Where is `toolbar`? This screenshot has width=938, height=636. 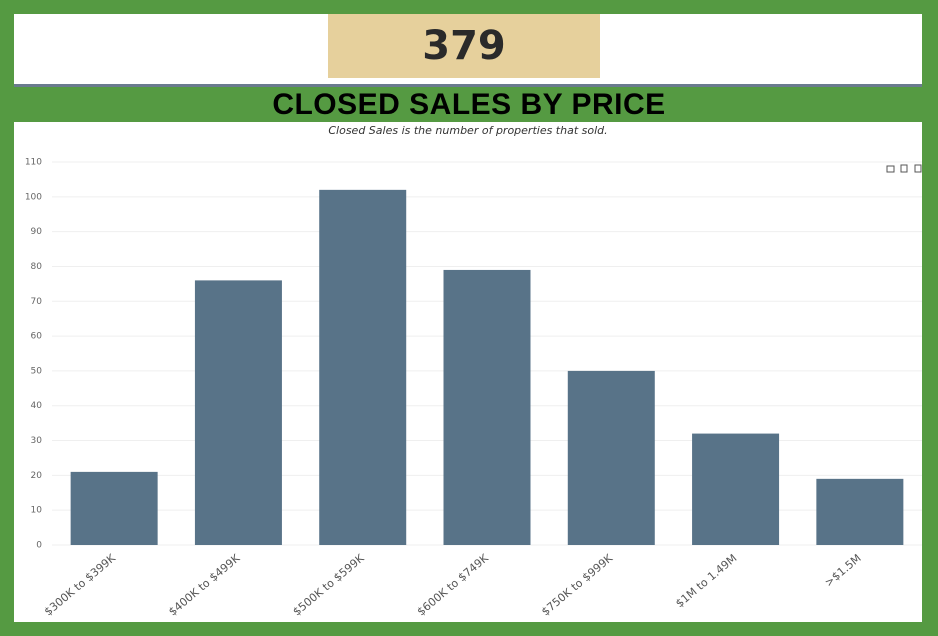
toolbar is located at coordinates (904, 168).